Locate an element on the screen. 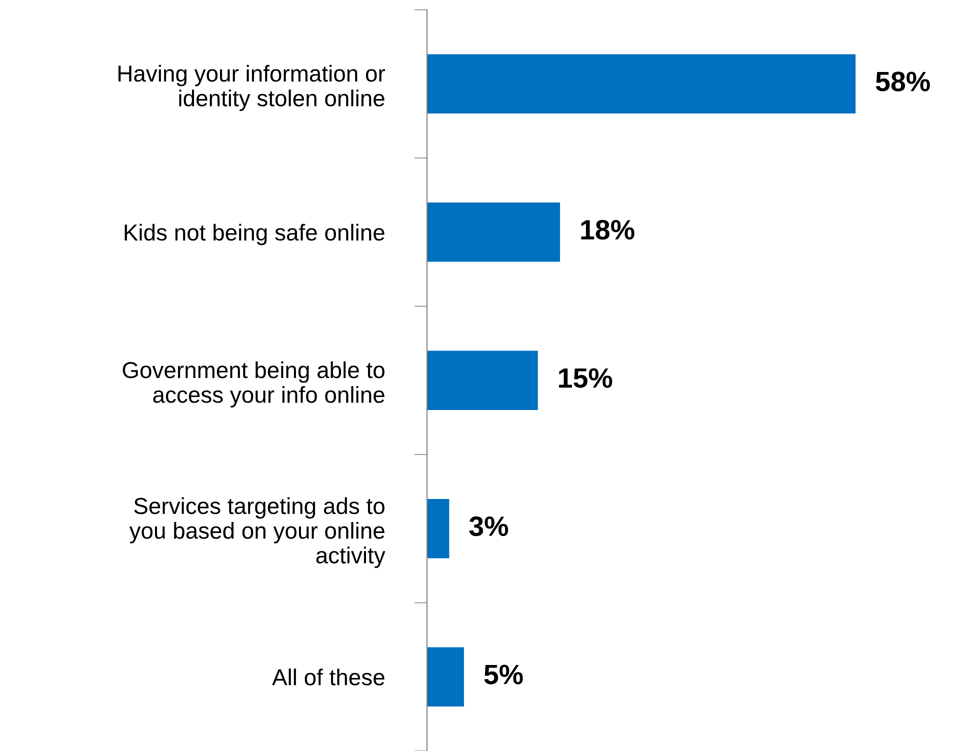  y-tick-label: Having your information or identity stolen online is located at coordinates (251, 87).